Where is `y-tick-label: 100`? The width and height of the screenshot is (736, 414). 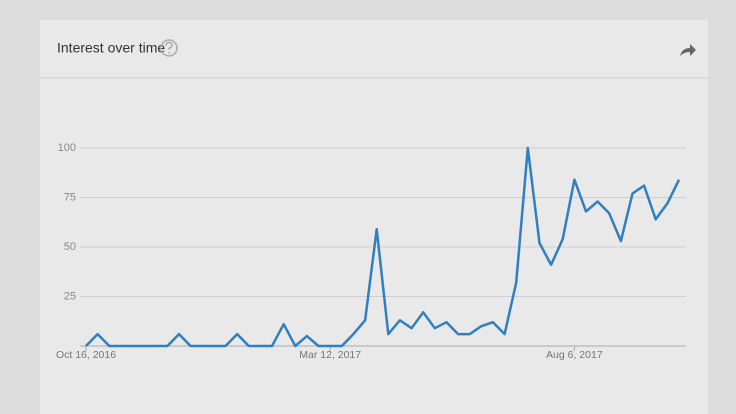
y-tick-label: 100 is located at coordinates (67, 148).